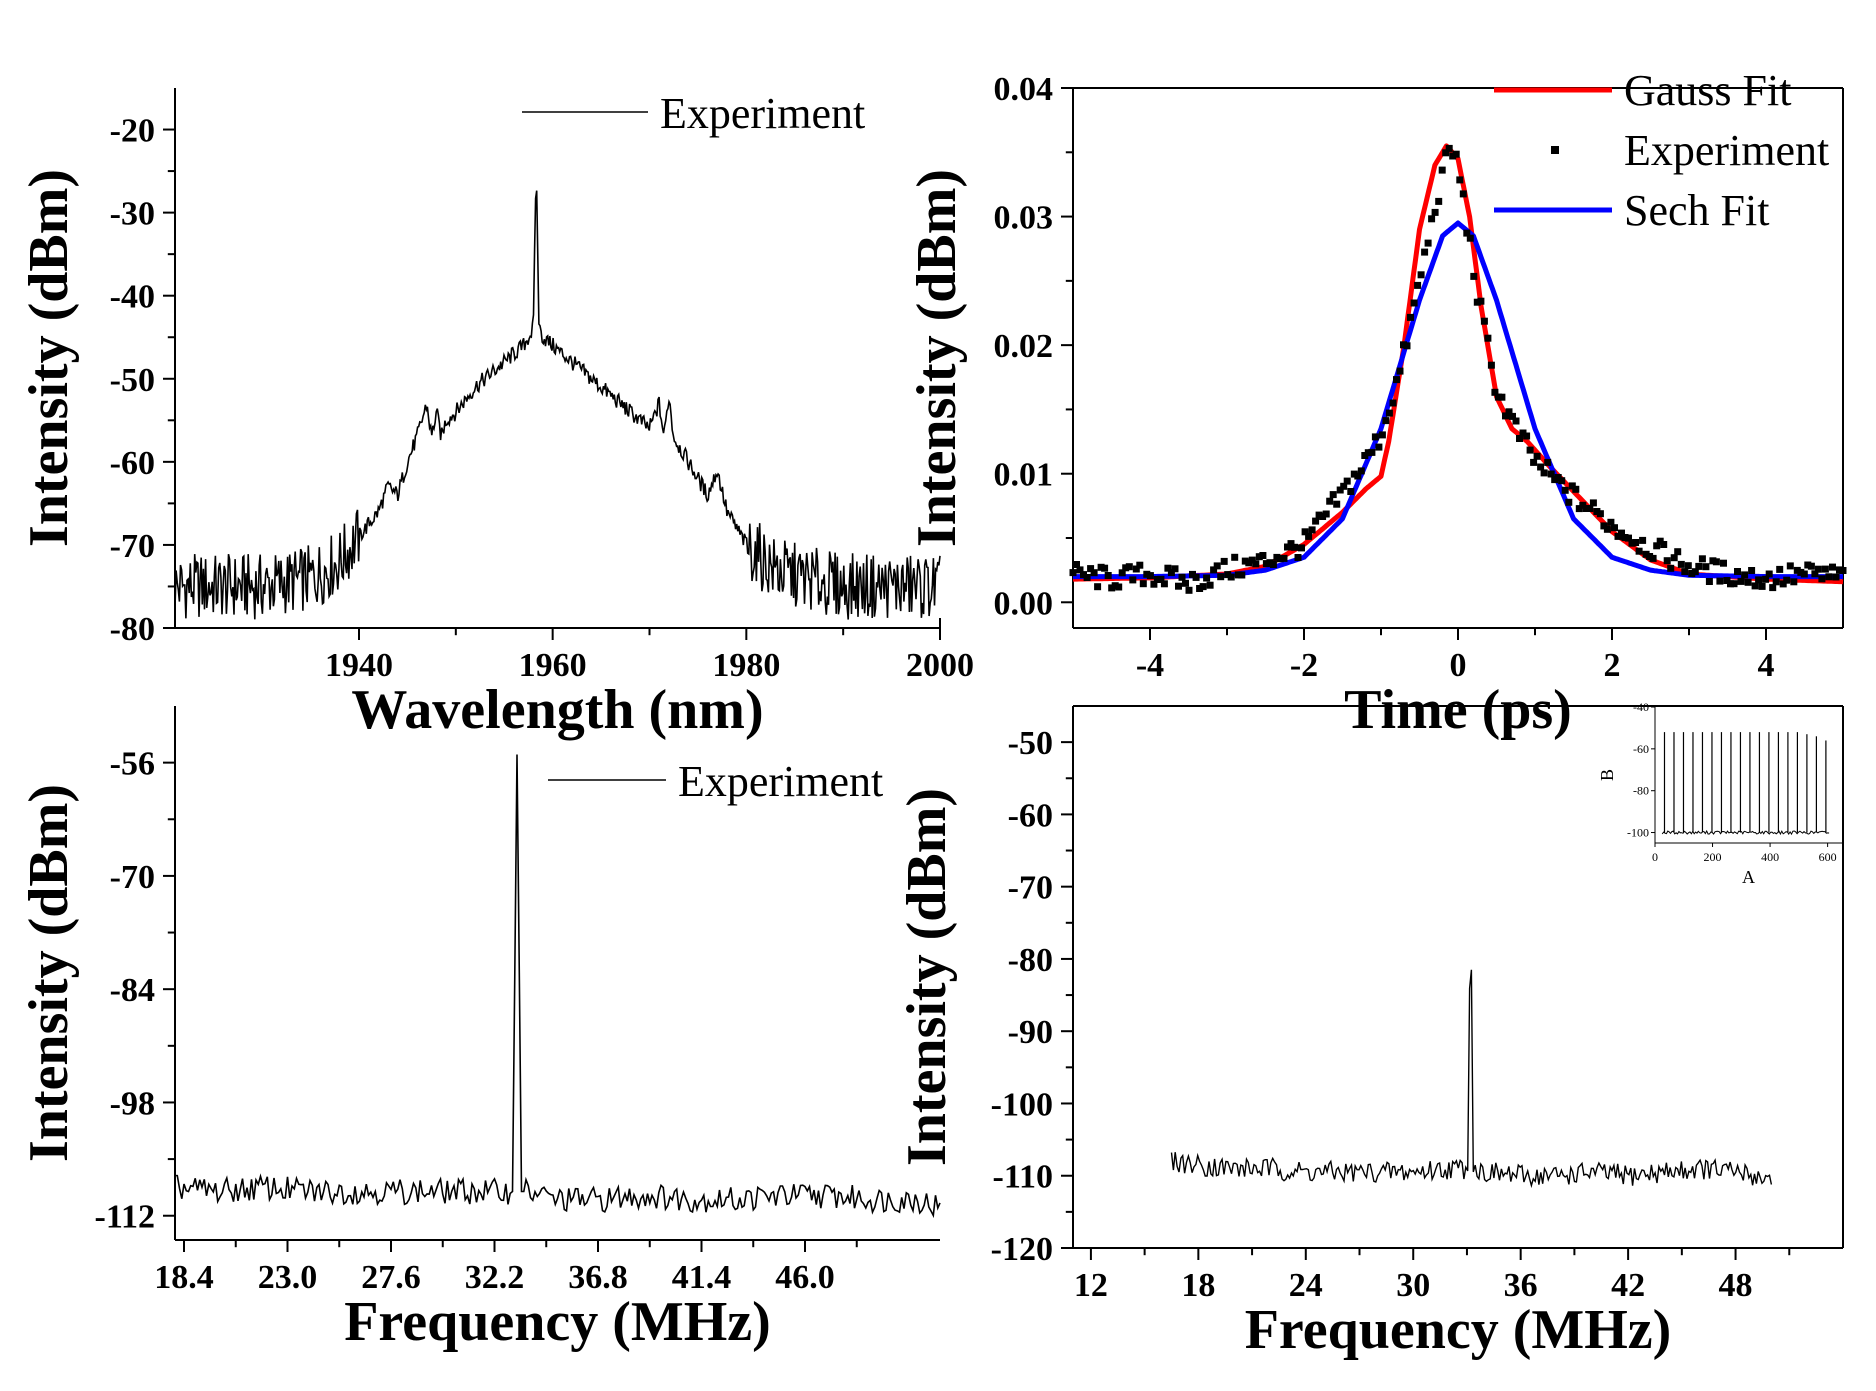 The width and height of the screenshot is (1876, 1391). Describe the element at coordinates (1022, 1104) in the screenshot. I see `y-tick-label: -100` at that location.